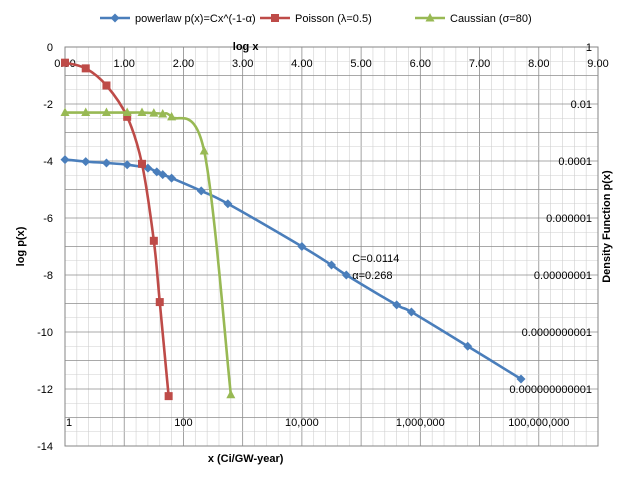 Image resolution: width=628 pixels, height=480 pixels. Describe the element at coordinates (246, 459) in the screenshot. I see `bottom-axis-title: x (Ci/GW-year)` at that location.